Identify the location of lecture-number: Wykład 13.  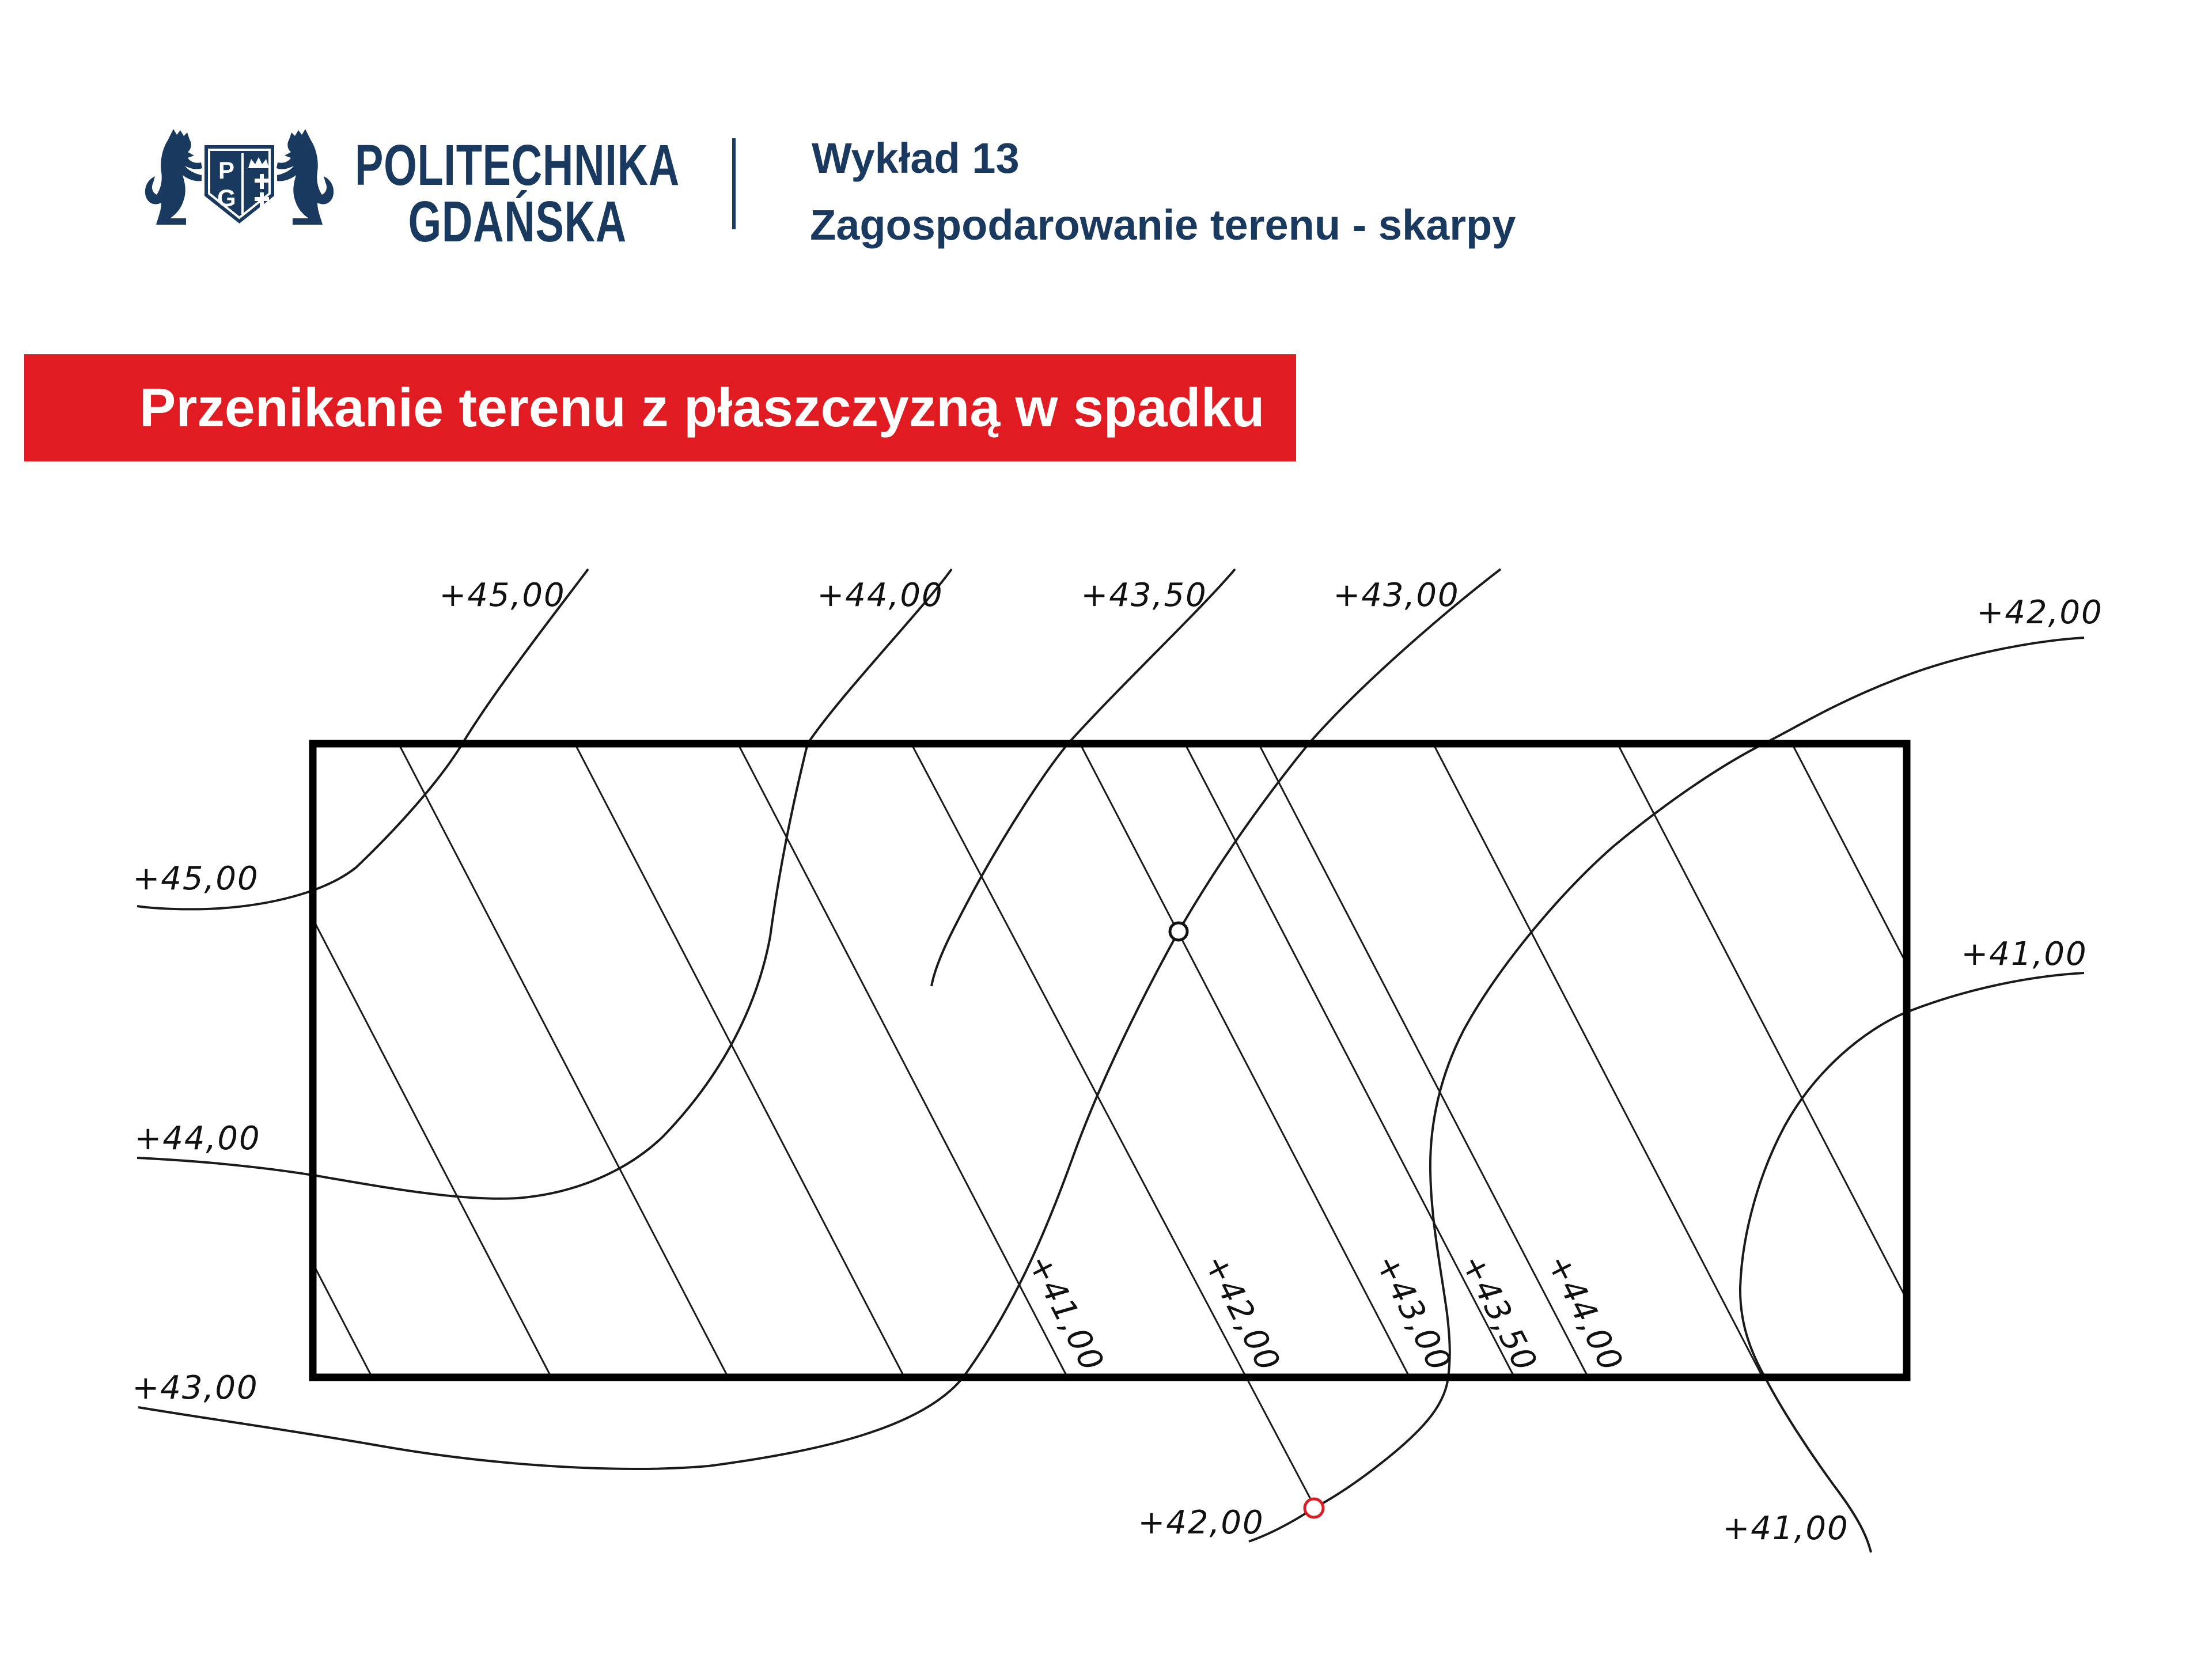
(916, 158).